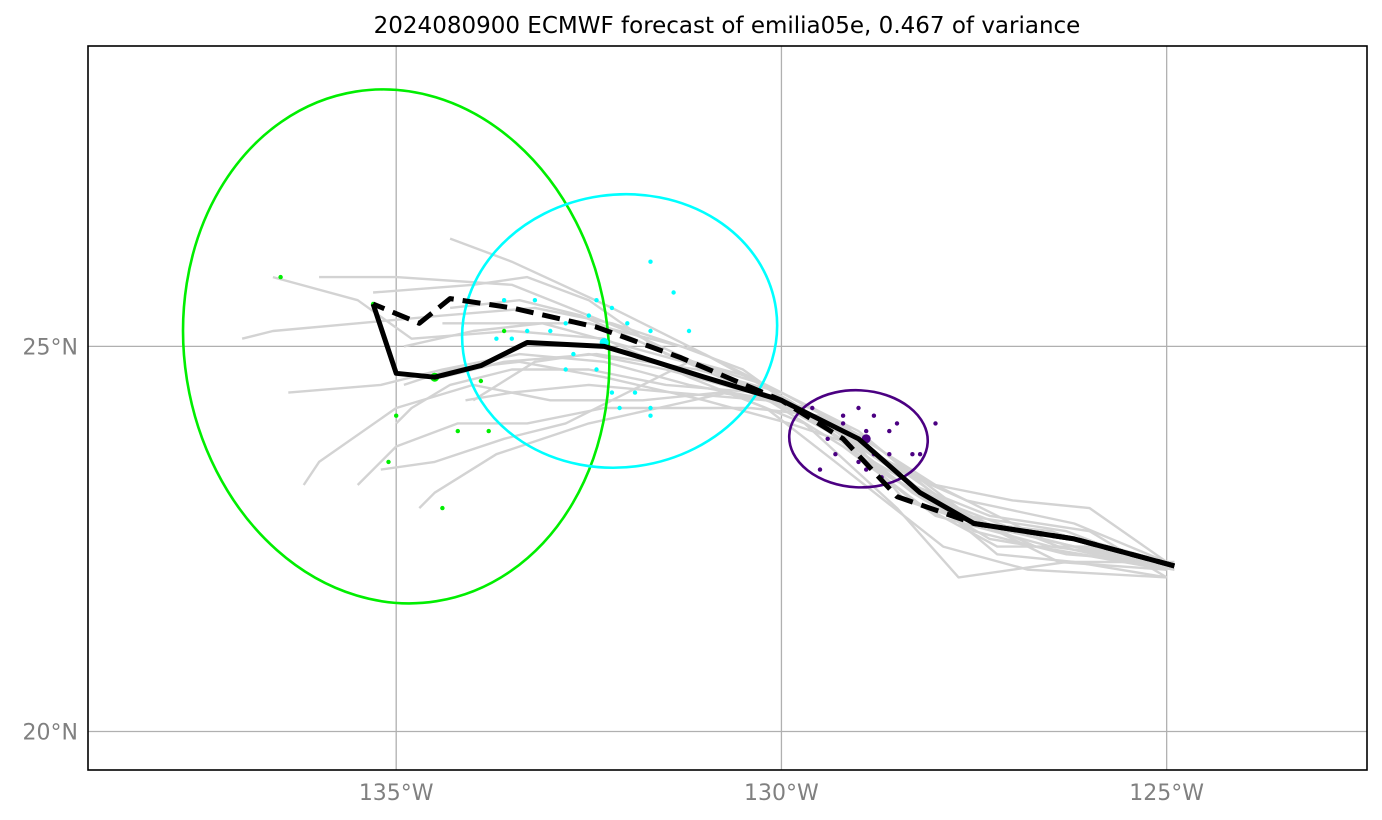  Describe the element at coordinates (619, 331) in the screenshot. I see `ellipse-mid` at that location.